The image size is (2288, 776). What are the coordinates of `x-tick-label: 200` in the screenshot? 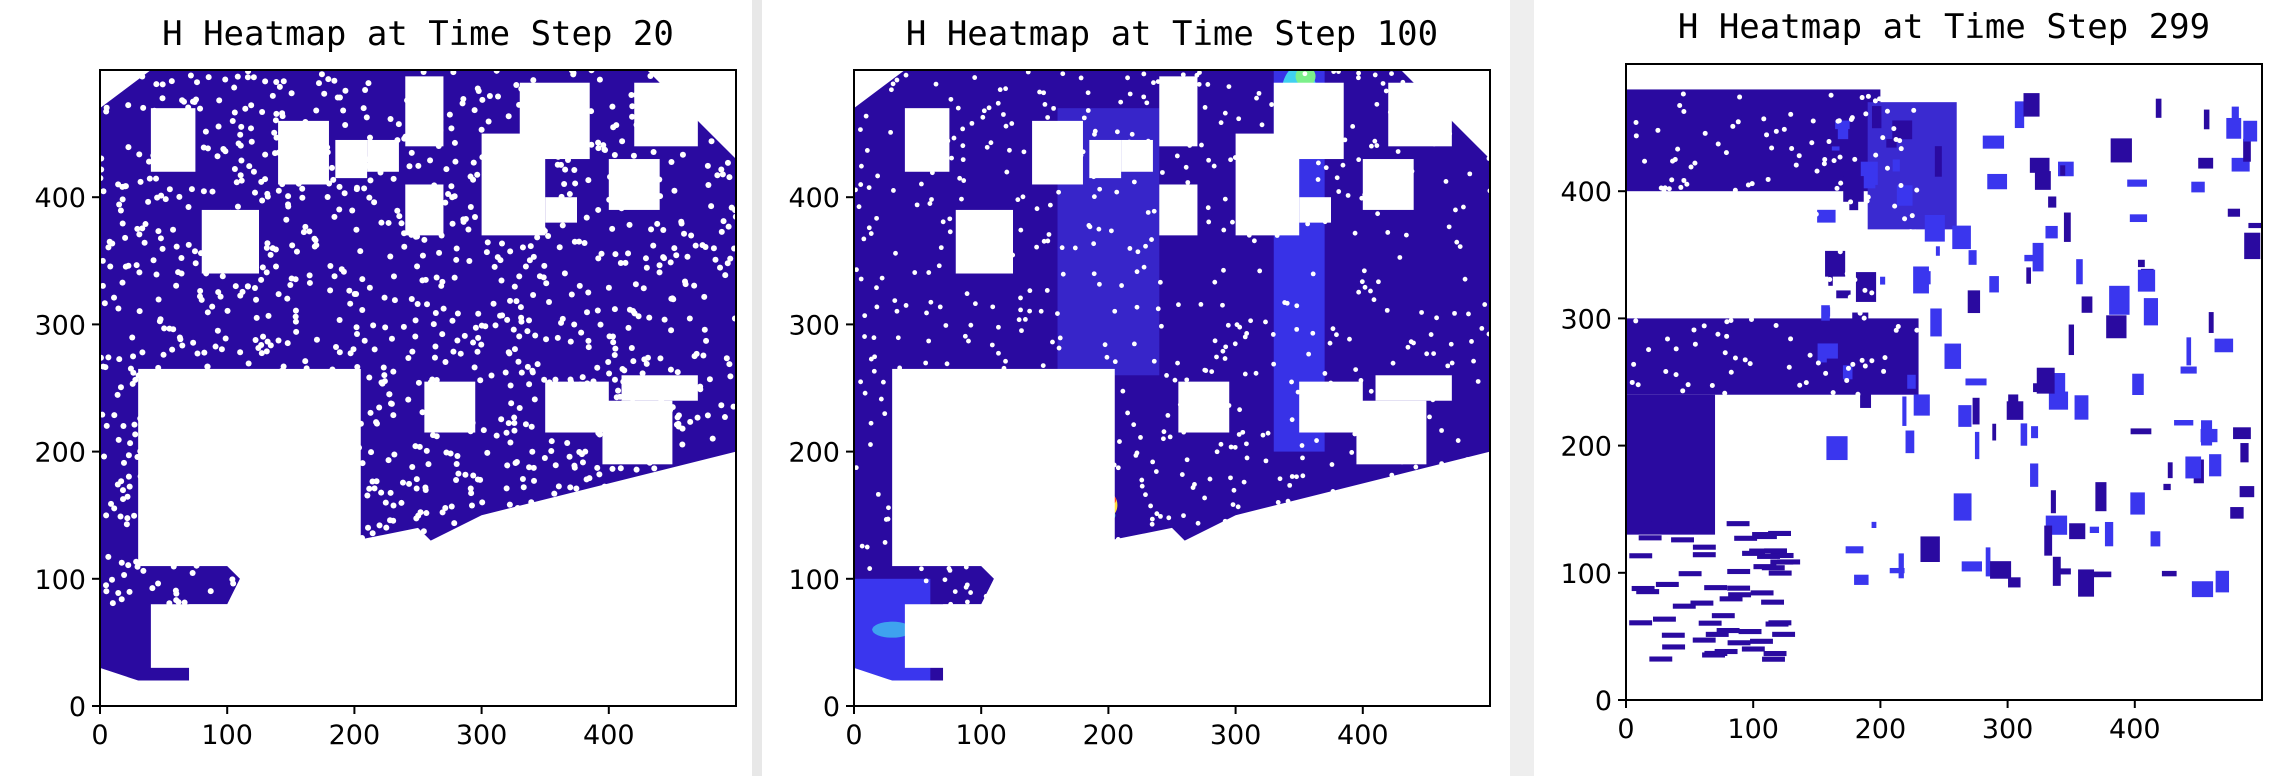 It's located at (355, 735).